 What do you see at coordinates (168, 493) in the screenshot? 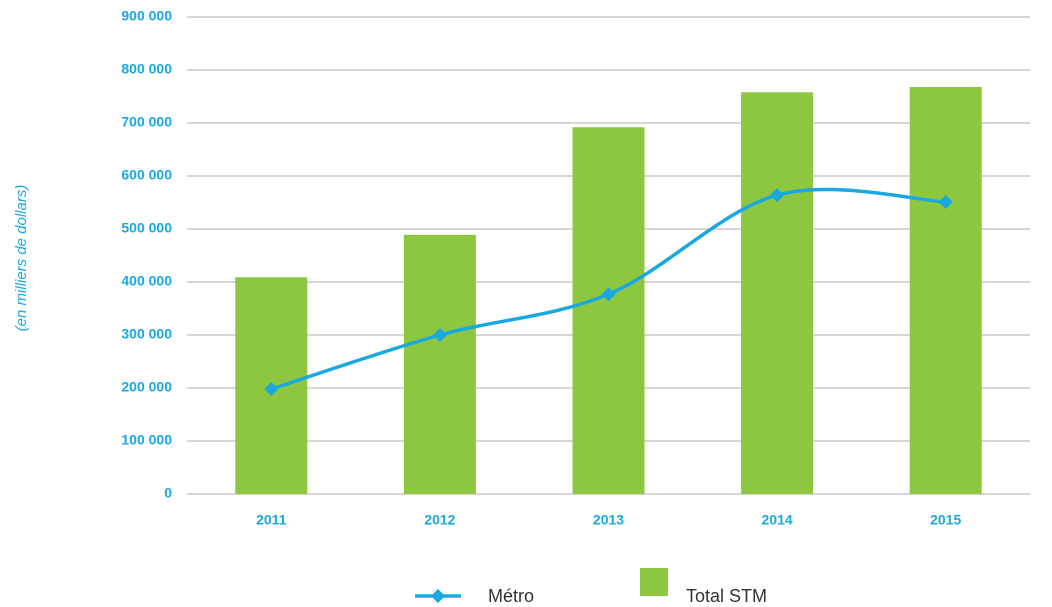
I see `y-tick-label: 0` at bounding box center [168, 493].